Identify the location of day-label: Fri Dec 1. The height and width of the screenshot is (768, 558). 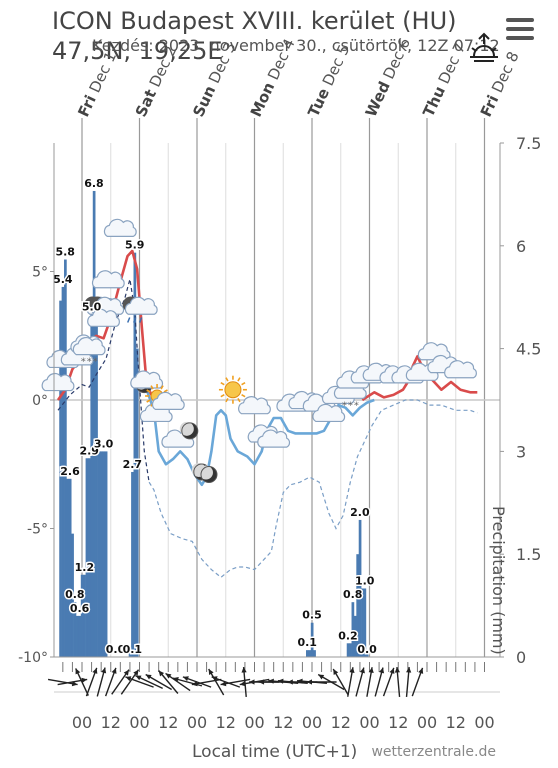
(97, 84).